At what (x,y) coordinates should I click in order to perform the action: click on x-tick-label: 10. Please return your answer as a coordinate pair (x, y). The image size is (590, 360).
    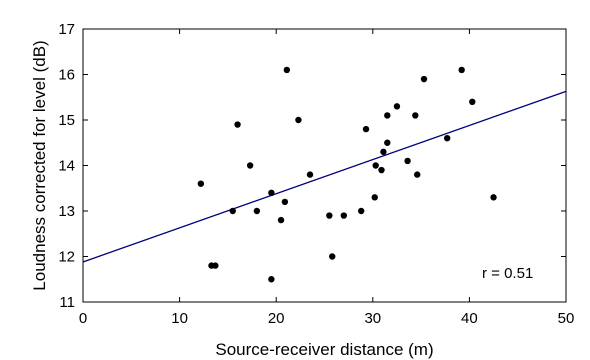
    Looking at the image, I should click on (179, 318).